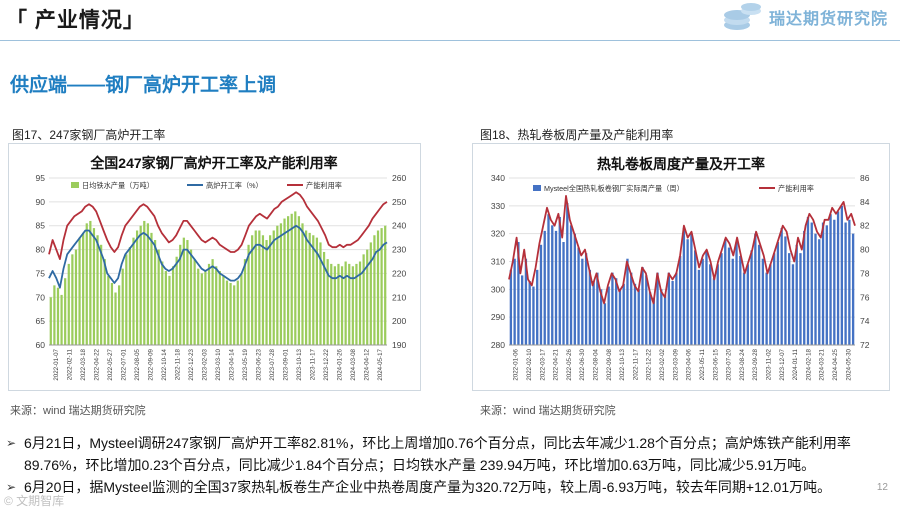  Describe the element at coordinates (110, 364) in the screenshot. I see `x-tick-label: 2022-05-27` at that location.